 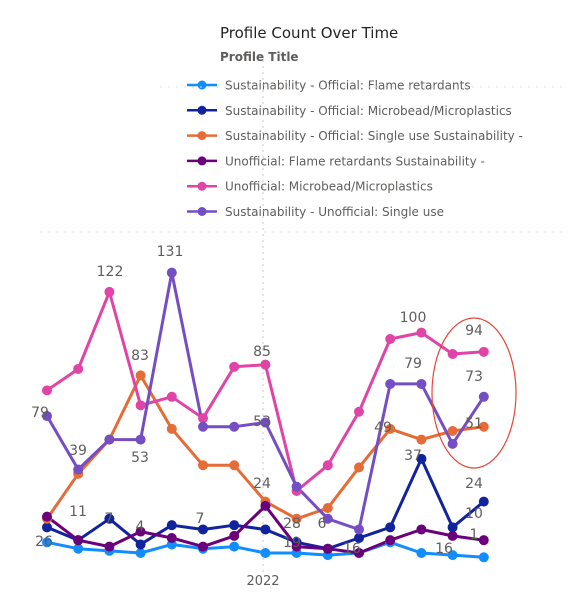 What do you see at coordinates (413, 456) in the screenshot?
I see `data-label-20: 37` at bounding box center [413, 456].